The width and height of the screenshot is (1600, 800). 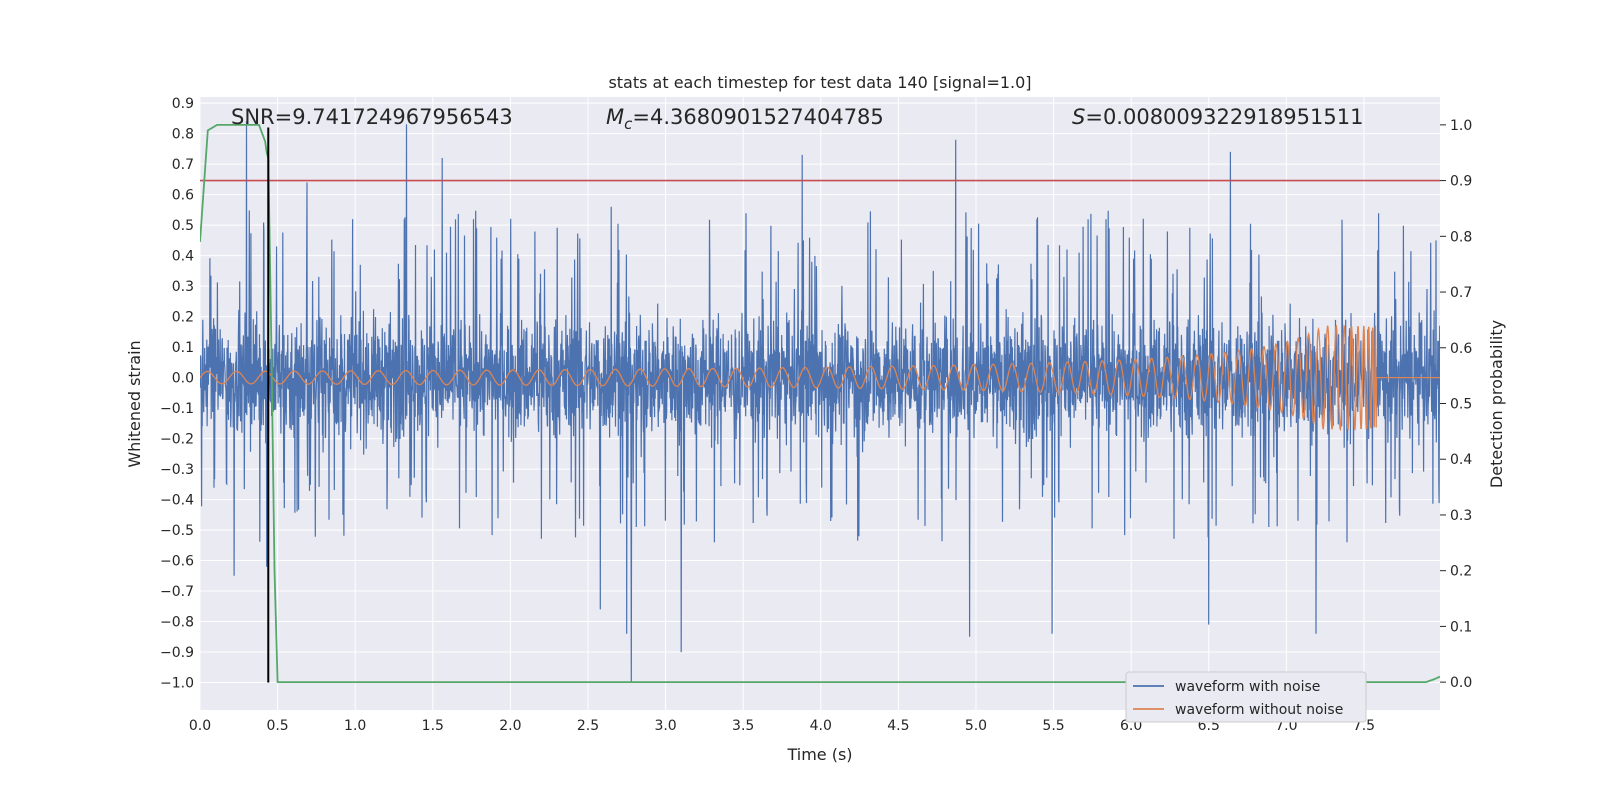 I want to click on right-tick-label: 0.7, so click(x=1461, y=293).